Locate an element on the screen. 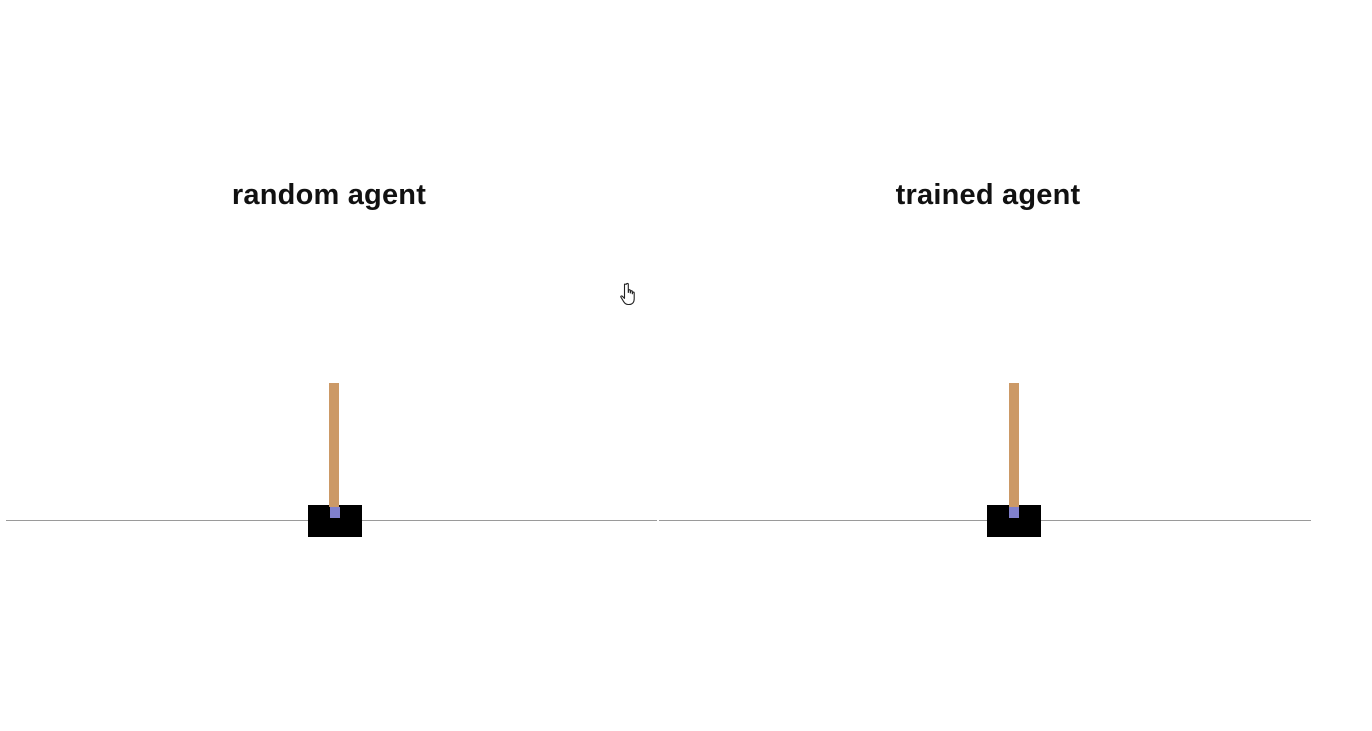  trained-agent-track is located at coordinates (985, 520).